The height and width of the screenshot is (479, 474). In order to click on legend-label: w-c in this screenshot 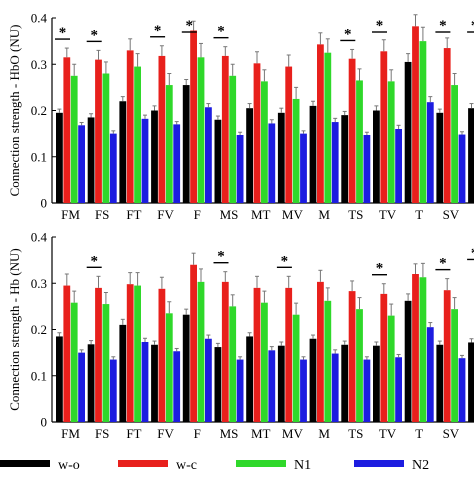, I will do `click(186, 465)`.